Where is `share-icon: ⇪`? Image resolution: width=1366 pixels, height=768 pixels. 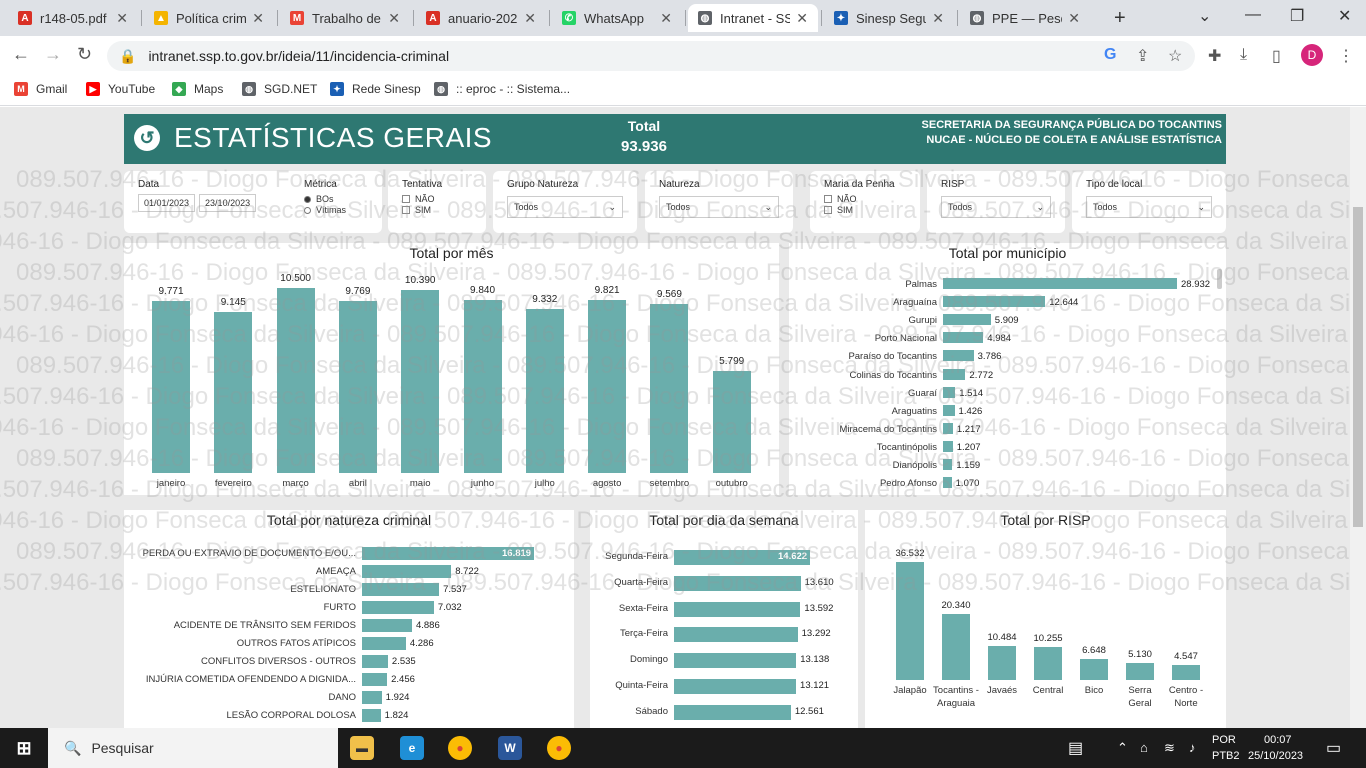
share-icon: ⇪ is located at coordinates (1143, 56).